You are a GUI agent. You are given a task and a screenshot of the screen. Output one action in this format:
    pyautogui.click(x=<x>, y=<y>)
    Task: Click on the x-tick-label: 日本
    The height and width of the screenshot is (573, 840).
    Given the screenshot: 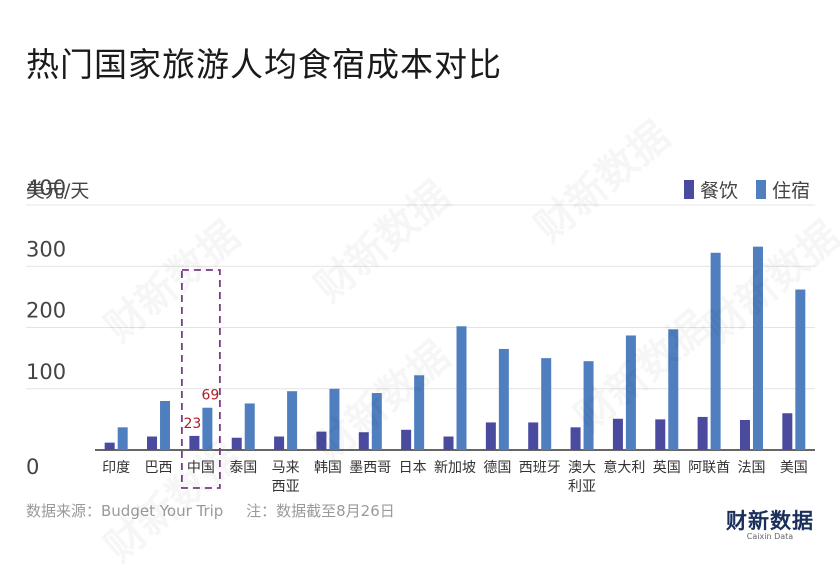 What is the action you would take?
    pyautogui.click(x=413, y=468)
    